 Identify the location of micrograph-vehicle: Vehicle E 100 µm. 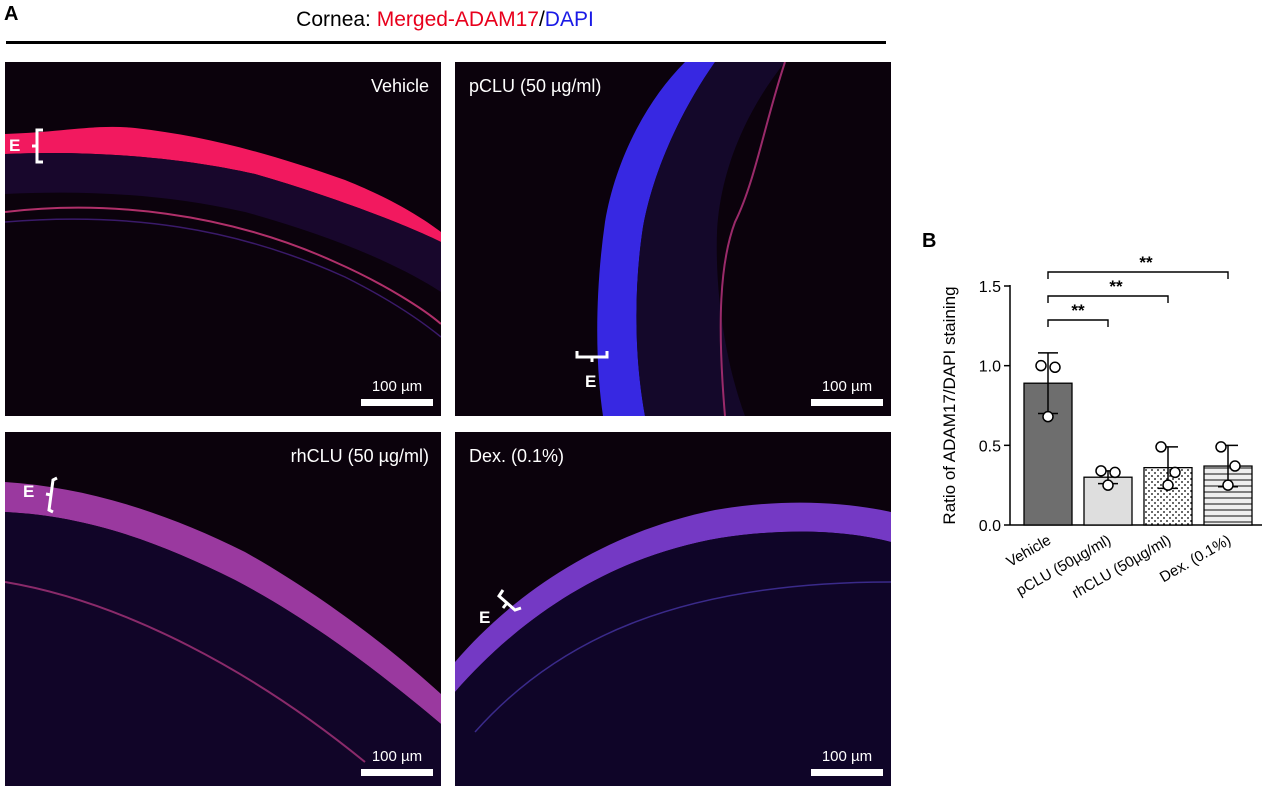
(223, 239).